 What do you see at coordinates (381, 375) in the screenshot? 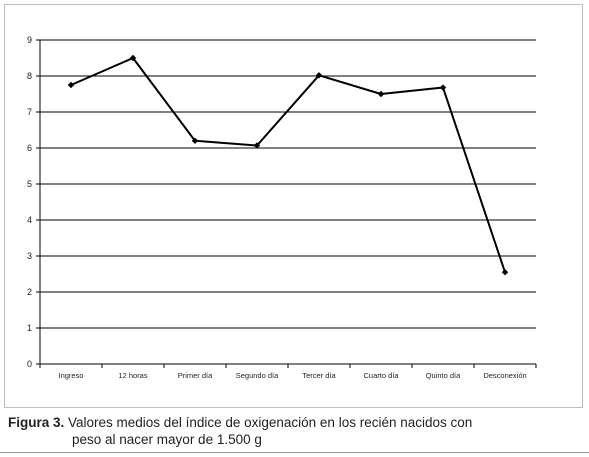
I see `x-tick-label-5: Cuarto día` at bounding box center [381, 375].